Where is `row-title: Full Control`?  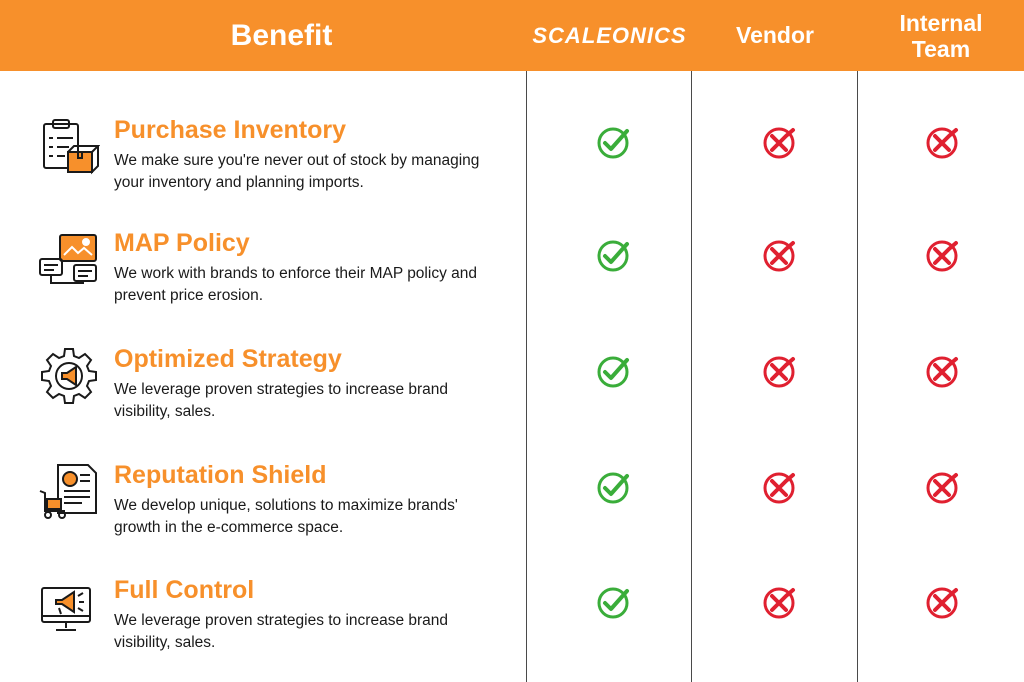
row-title: Full Control is located at coordinates (184, 590).